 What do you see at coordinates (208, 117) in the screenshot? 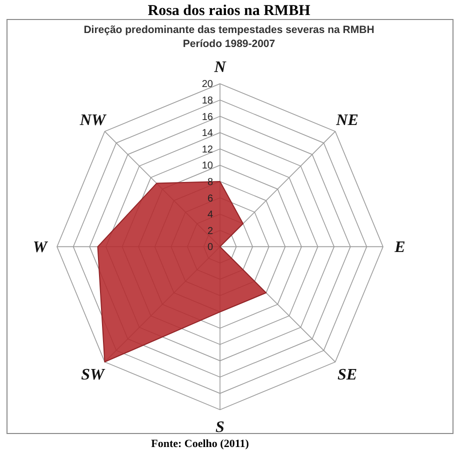
I see `y-tick-label: 16` at bounding box center [208, 117].